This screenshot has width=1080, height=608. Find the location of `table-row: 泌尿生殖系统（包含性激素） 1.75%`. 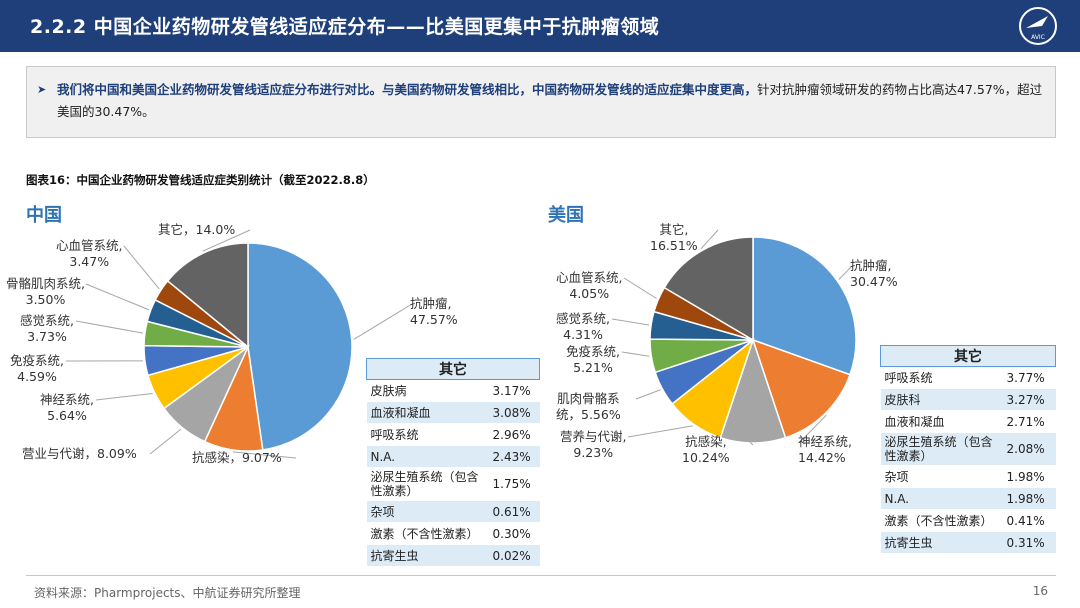

table-row: 泌尿生殖系统（包含性激素） 1.75% is located at coordinates (453, 484).